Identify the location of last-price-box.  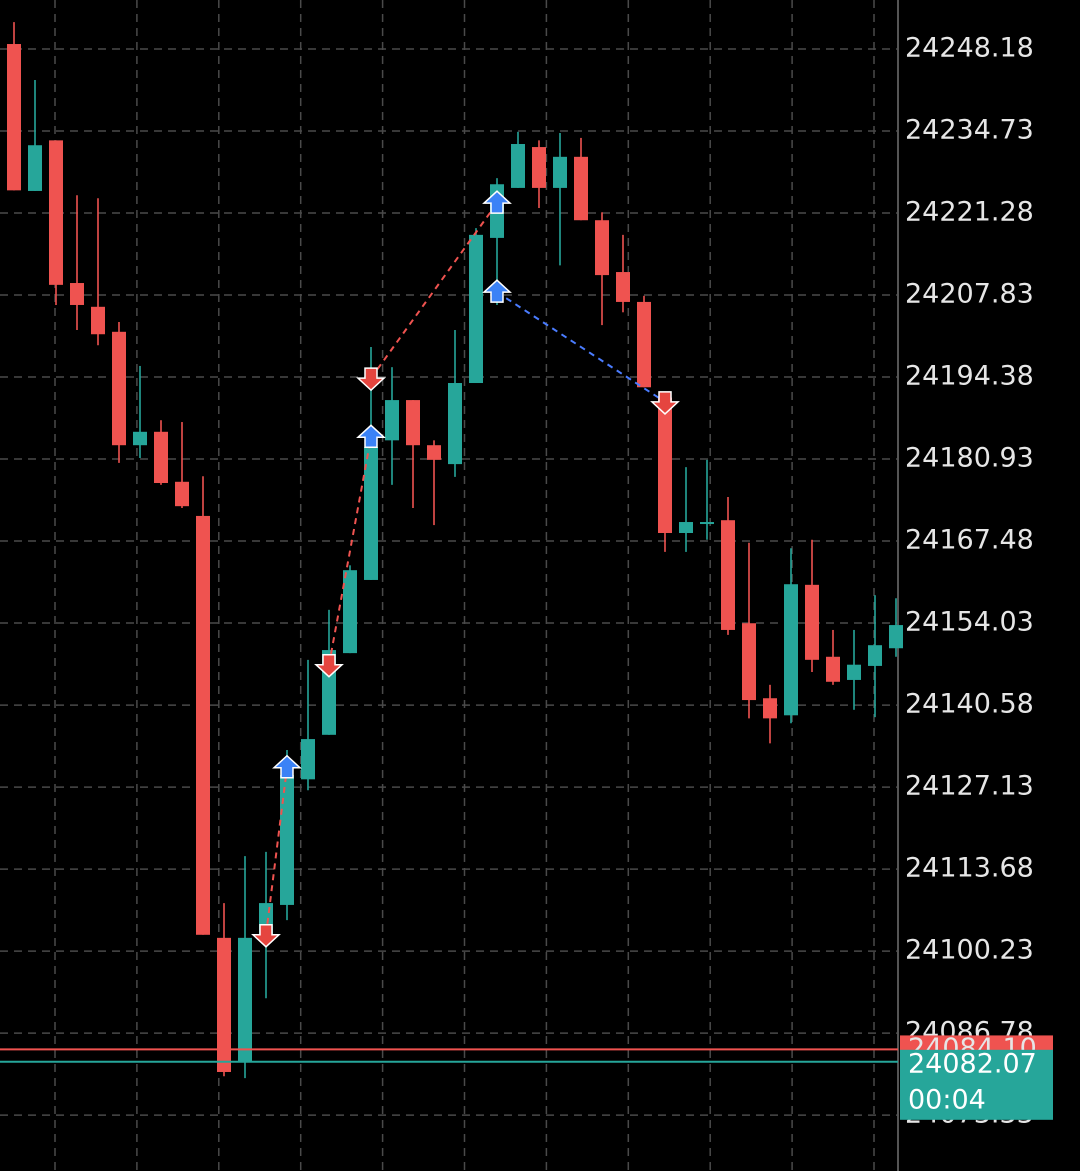
(976, 1084).